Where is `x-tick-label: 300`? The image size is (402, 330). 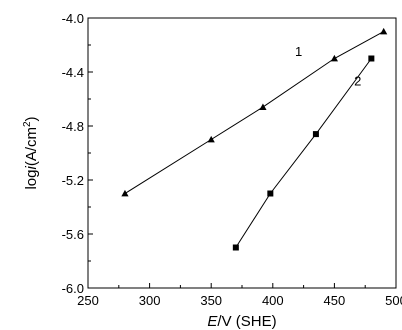 x-tick-label: 300 is located at coordinates (150, 300).